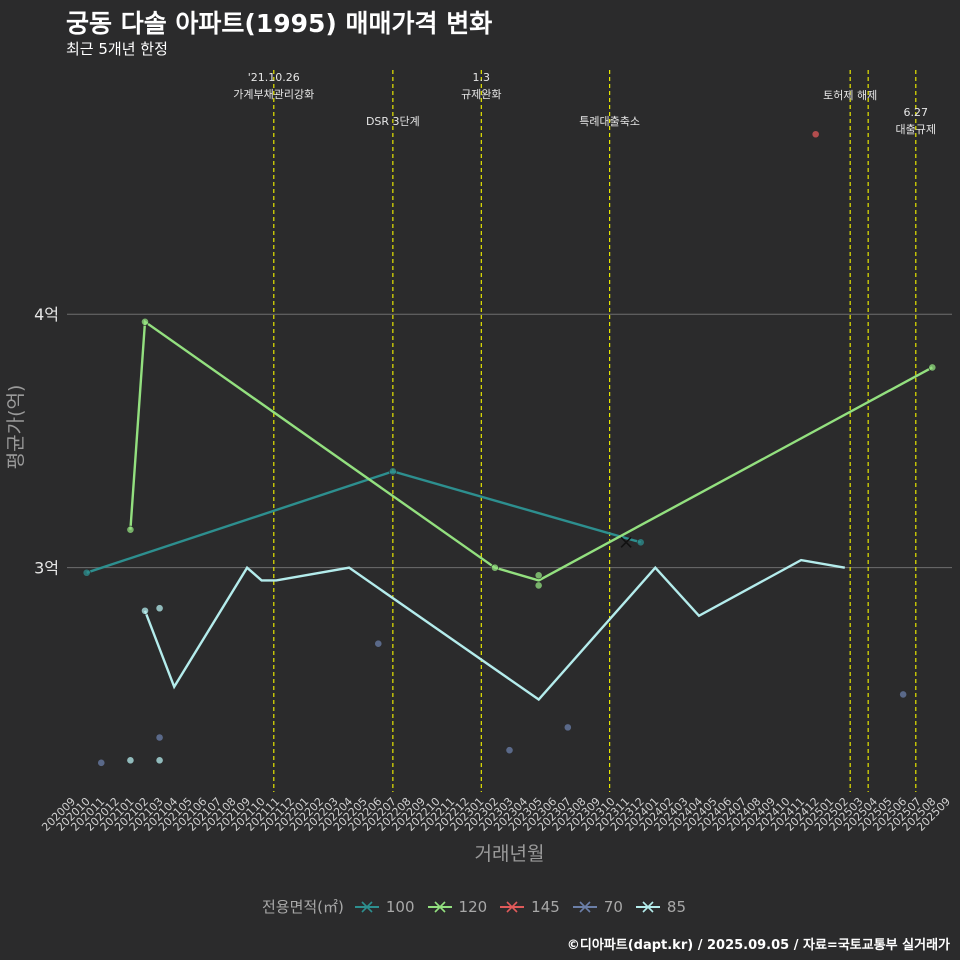  What do you see at coordinates (302, 907) in the screenshot?
I see `legend-title: 전용면적(㎡)` at bounding box center [302, 907].